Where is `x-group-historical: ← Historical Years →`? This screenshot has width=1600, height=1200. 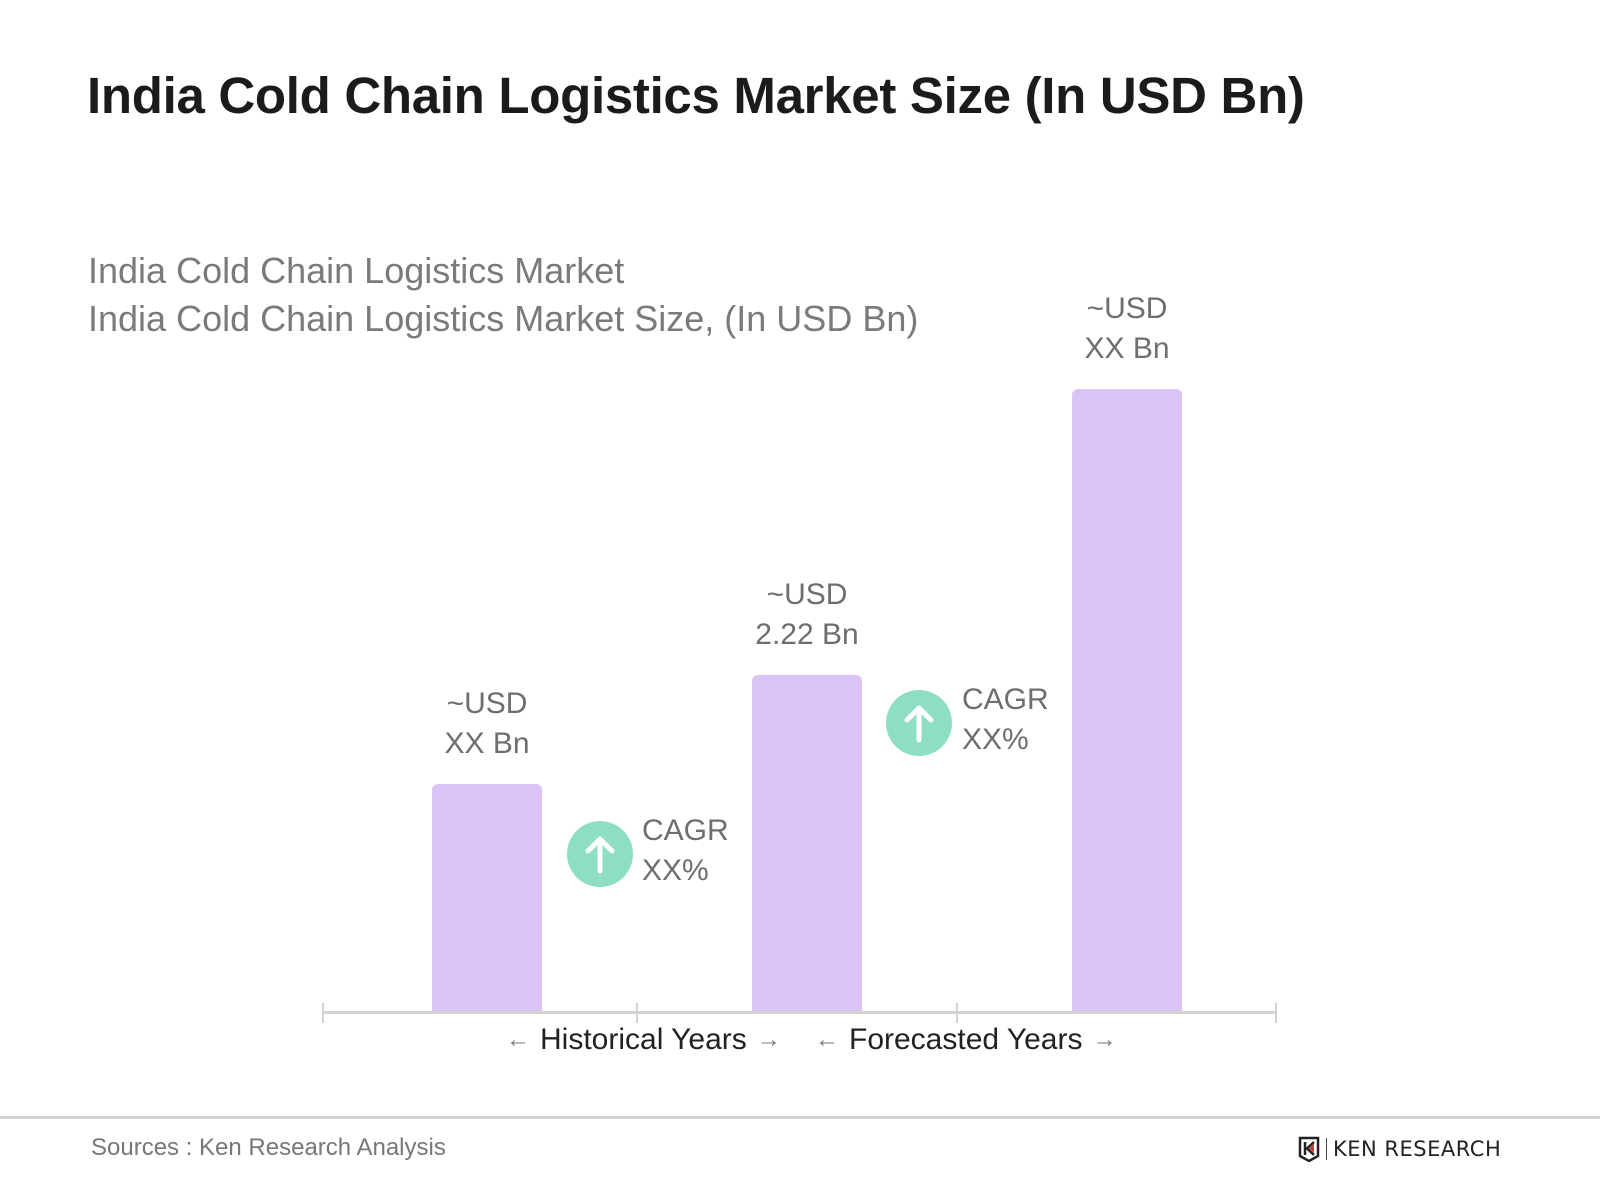 x-group-historical: ← Historical Years → is located at coordinates (643, 1040).